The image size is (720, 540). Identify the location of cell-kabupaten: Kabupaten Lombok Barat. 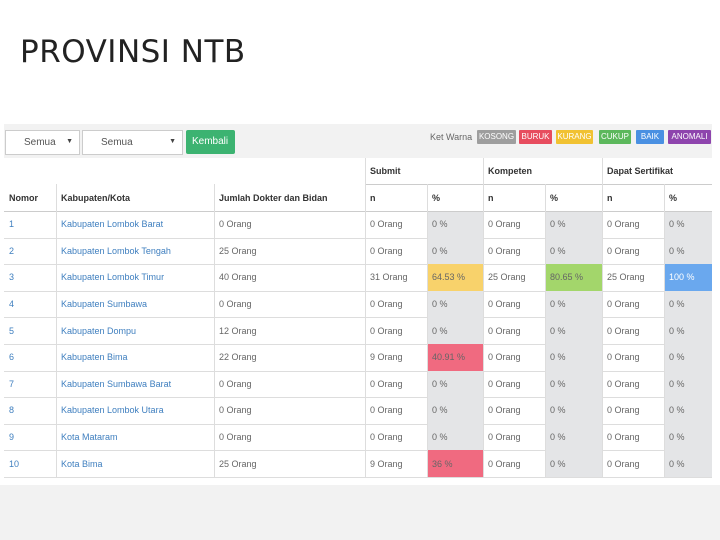
(112, 224).